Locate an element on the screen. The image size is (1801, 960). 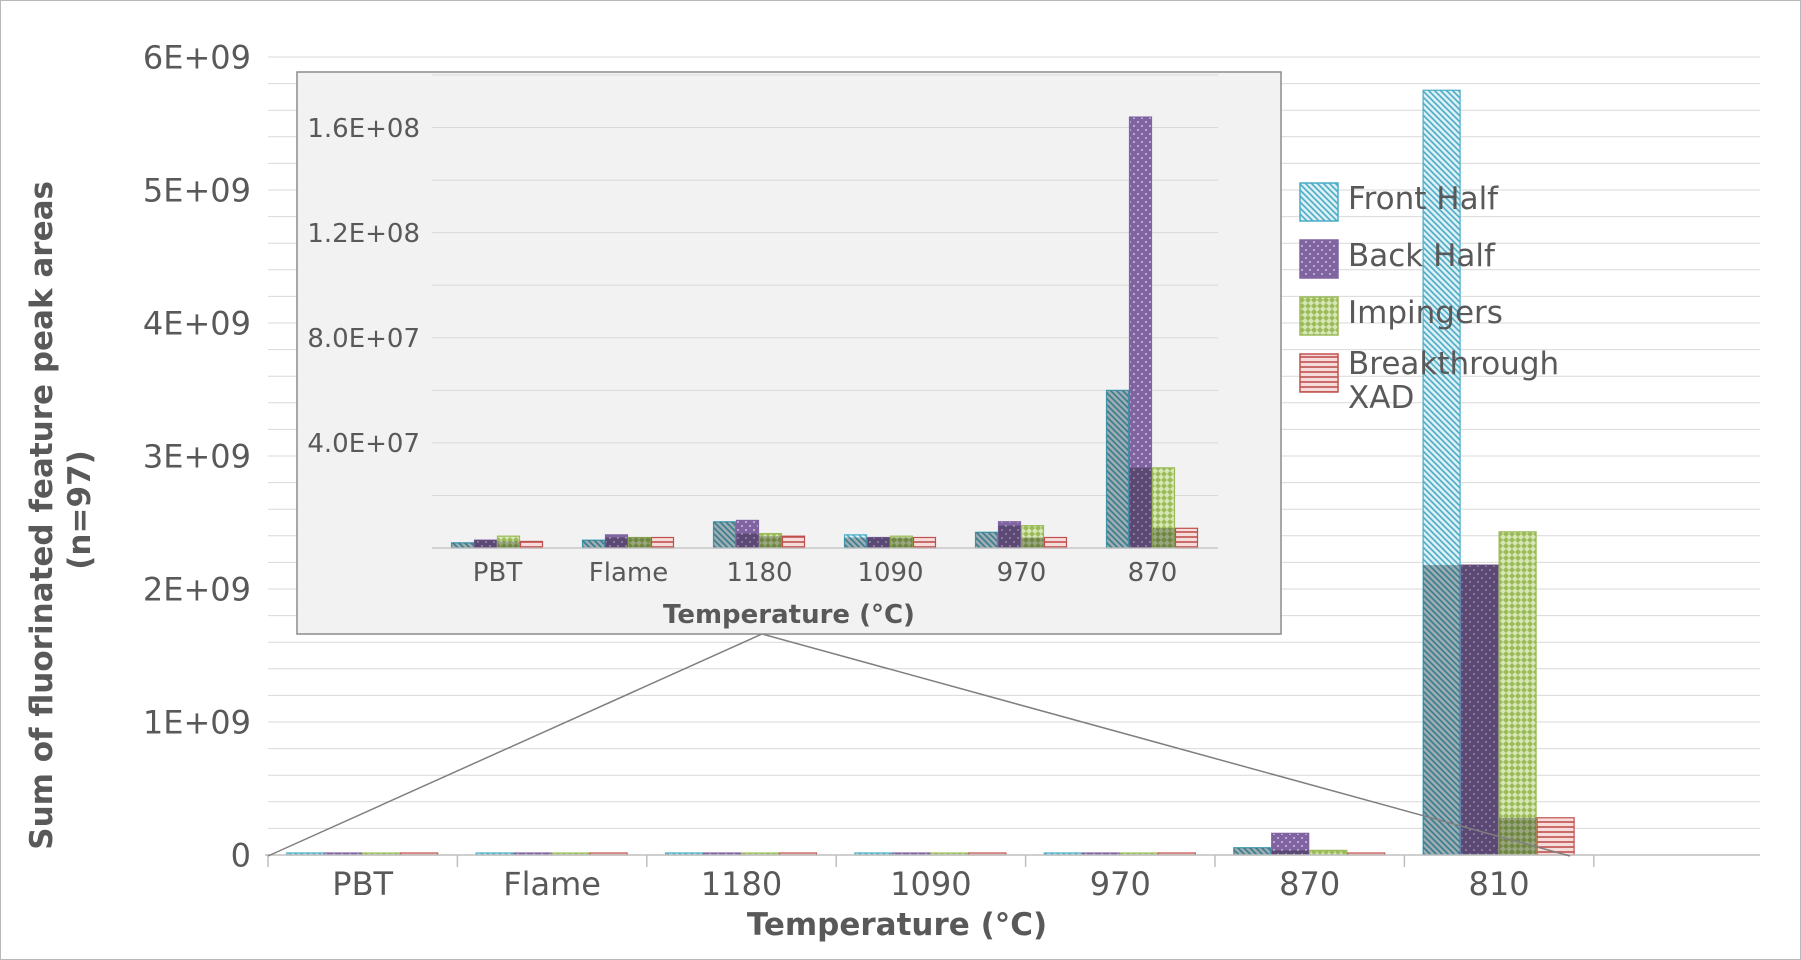
inset-x-tick-labels: PBT Flame 1180 1090 970 870 is located at coordinates (825, 573).